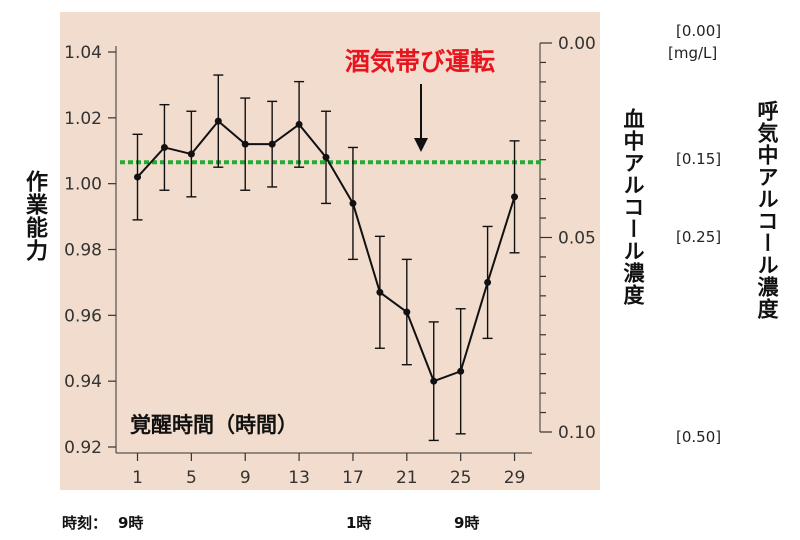  Describe the element at coordinates (407, 478) in the screenshot. I see `x-tick-label: 21` at that location.